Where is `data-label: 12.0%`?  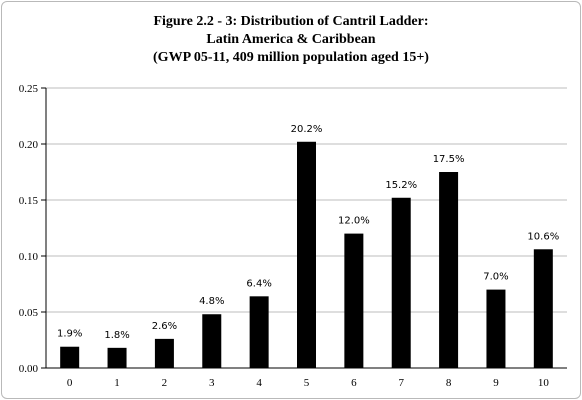 data-label: 12.0% is located at coordinates (354, 221).